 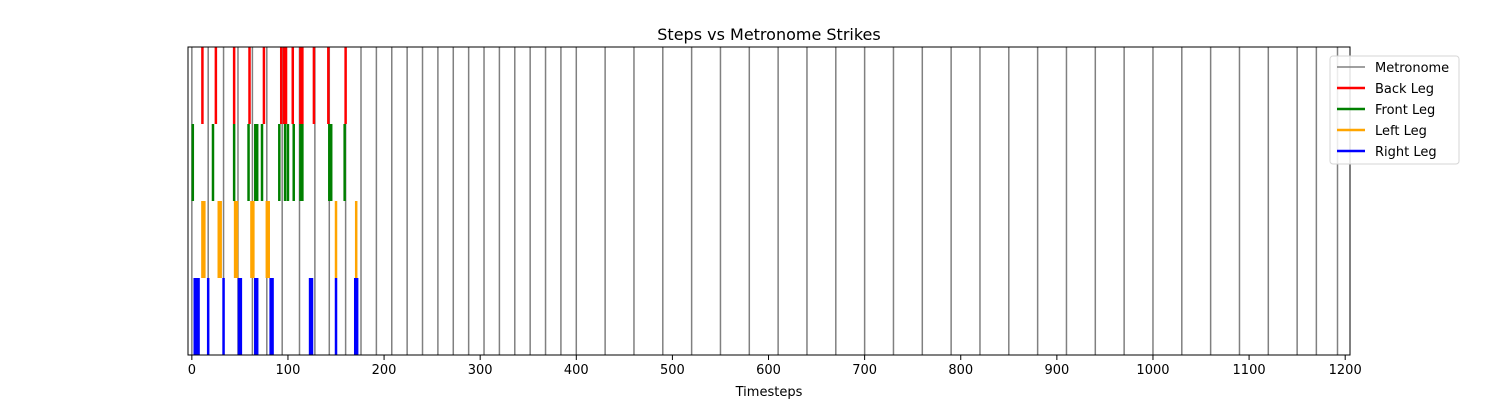 I want to click on x-axis: 0 100 200 300 400 500 600 700 800 900 1000 1100 1200, so click(x=775, y=366).